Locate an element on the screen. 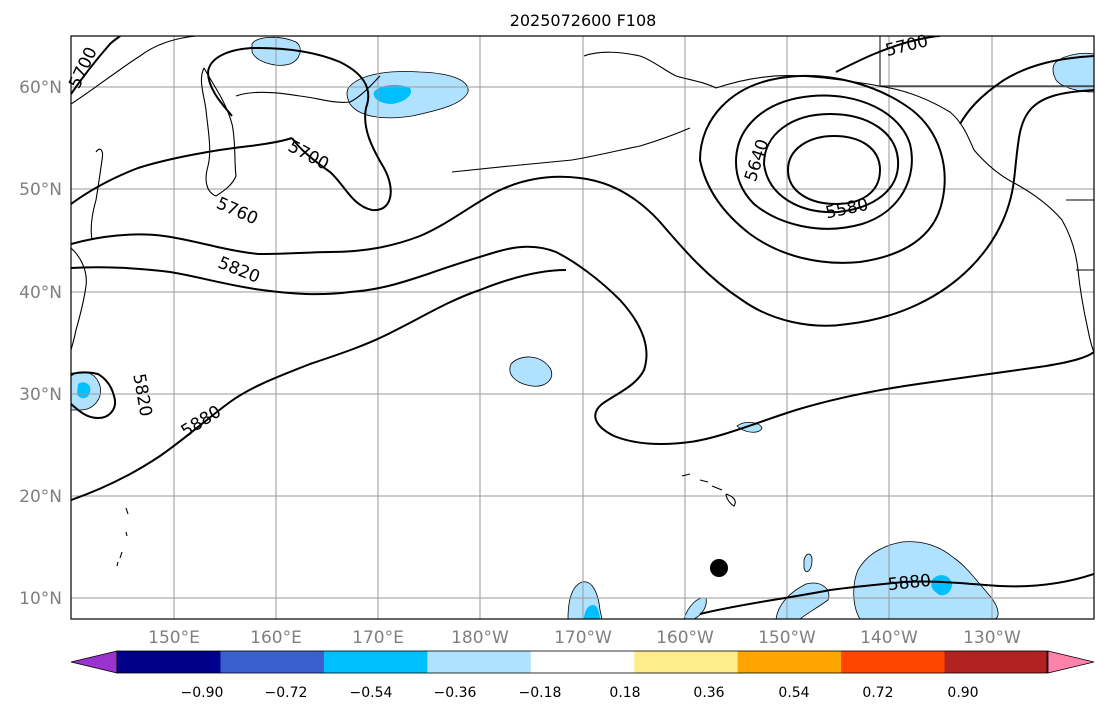 This screenshot has height=712, width=1105. shade-canada-west is located at coordinates (1073, 72).